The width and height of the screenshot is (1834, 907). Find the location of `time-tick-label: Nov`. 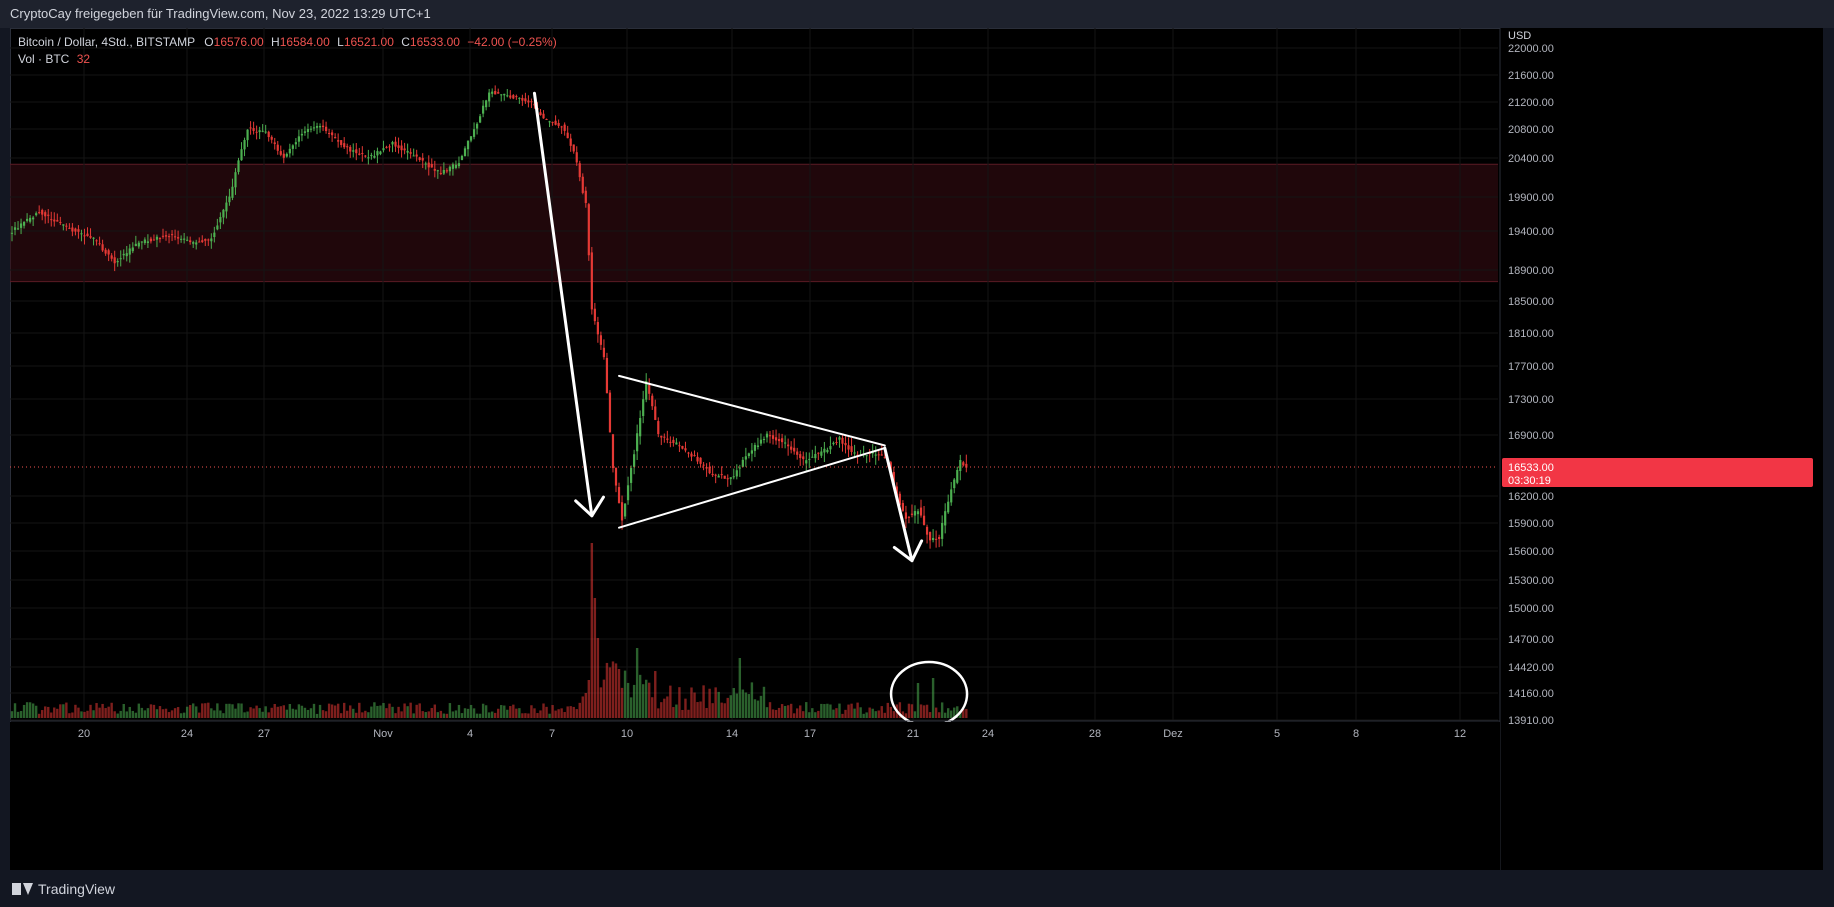

time-tick-label: Nov is located at coordinates (383, 734).